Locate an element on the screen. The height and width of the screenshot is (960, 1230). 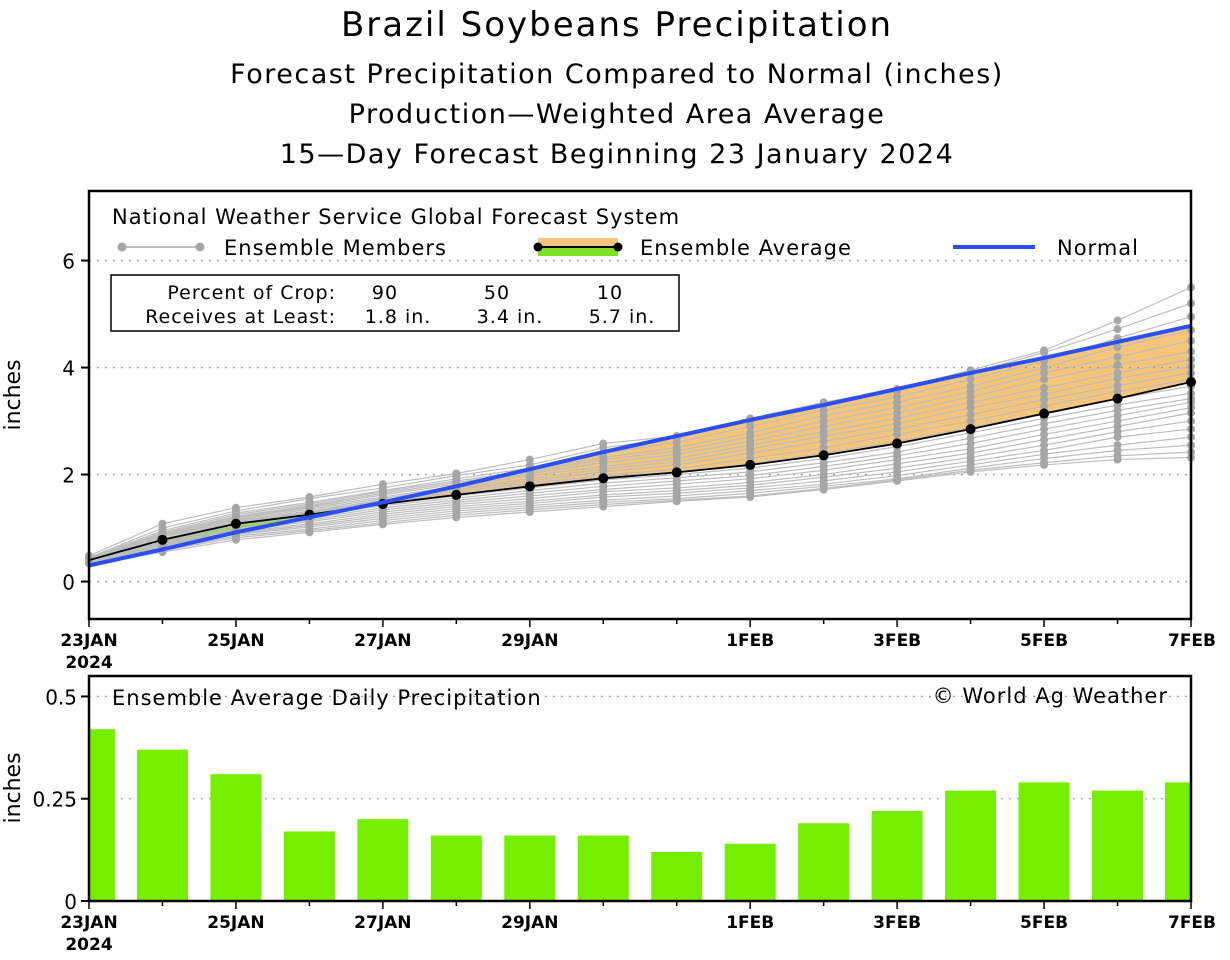
top-y-axis: 0 2 4 6 is located at coordinates (75, 422).